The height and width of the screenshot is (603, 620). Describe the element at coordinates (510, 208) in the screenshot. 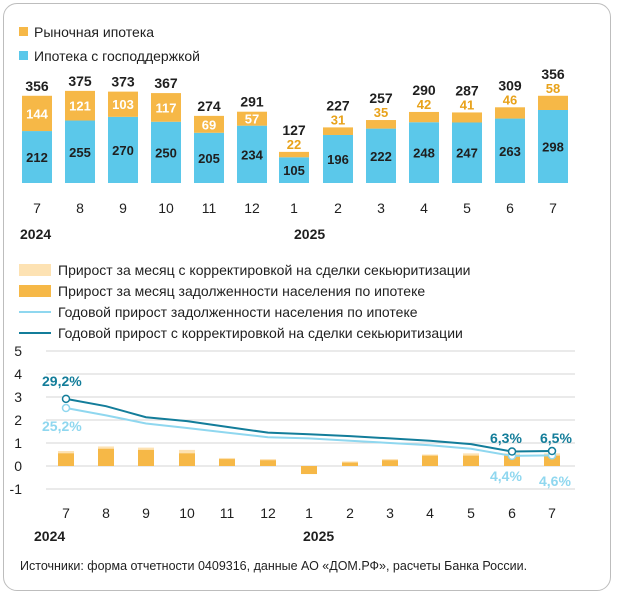

I see `top-x-tick: 6` at that location.